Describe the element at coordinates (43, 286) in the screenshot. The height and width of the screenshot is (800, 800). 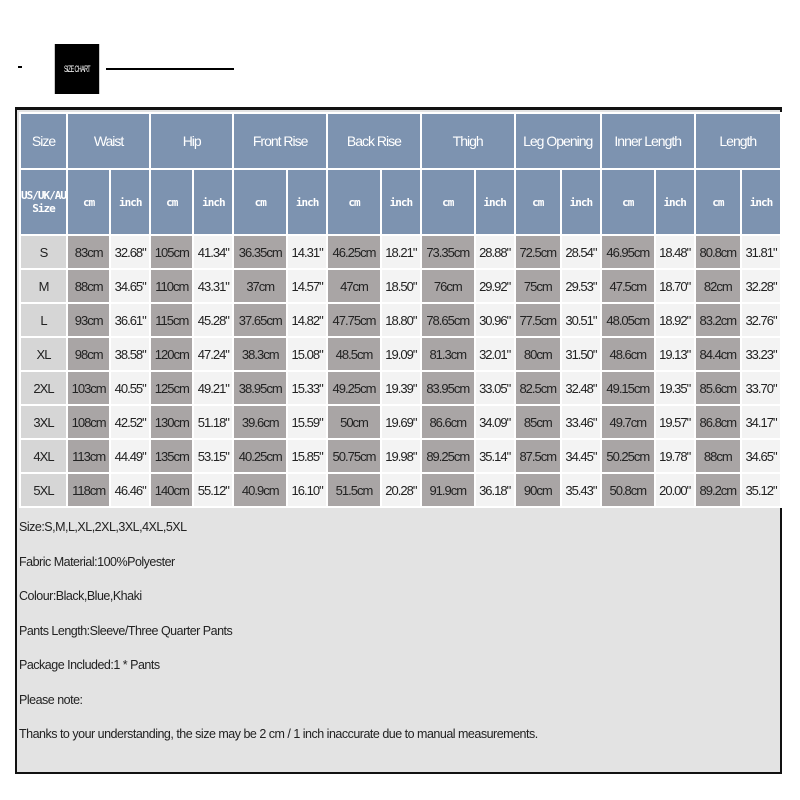
I see `size-cell: M` at that location.